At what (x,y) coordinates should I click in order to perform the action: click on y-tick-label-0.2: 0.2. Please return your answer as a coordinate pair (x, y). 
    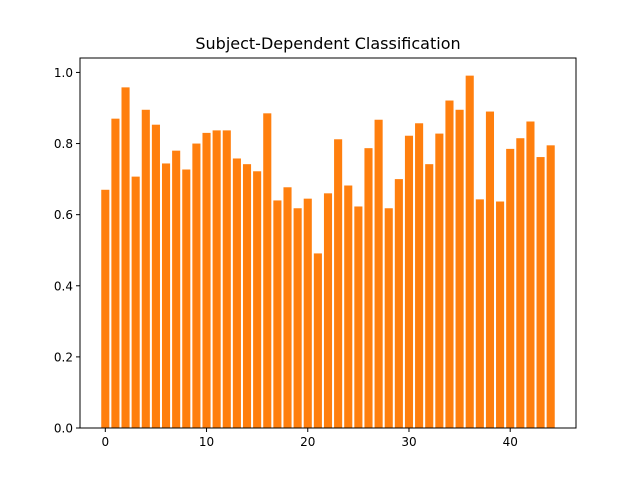
    Looking at the image, I should click on (63, 357).